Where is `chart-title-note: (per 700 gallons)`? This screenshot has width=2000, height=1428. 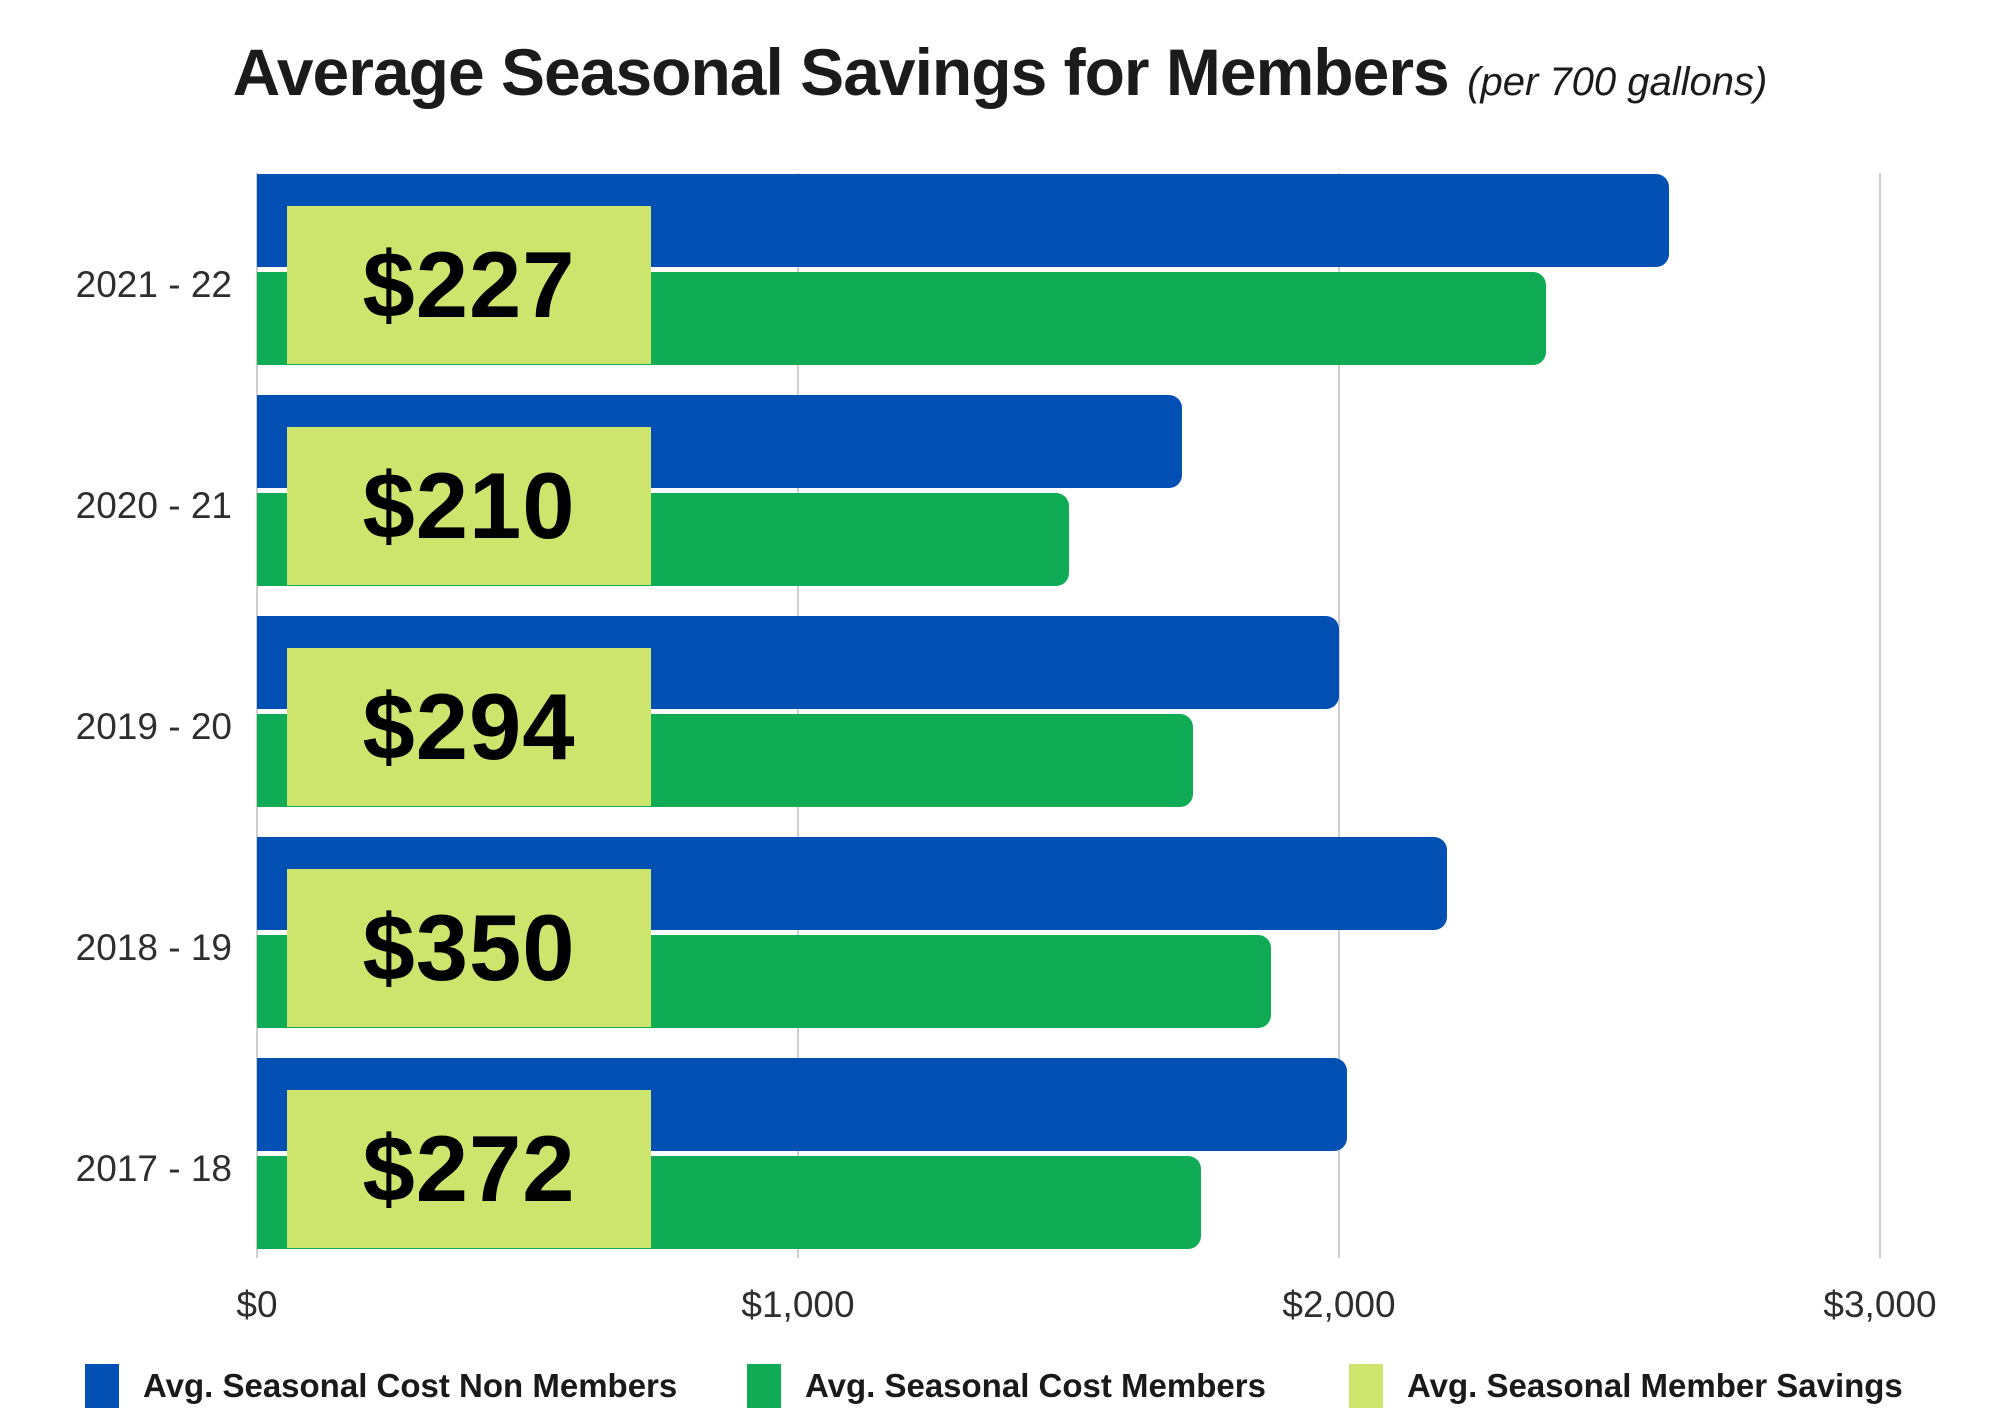
chart-title-note: (per 700 gallons) is located at coordinates (1617, 82).